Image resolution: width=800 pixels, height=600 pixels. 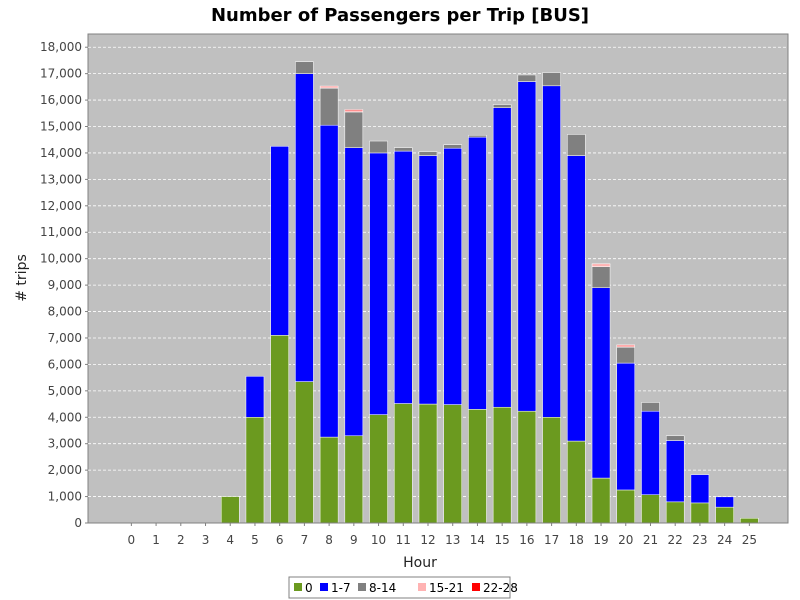 What do you see at coordinates (22, 278) in the screenshot?
I see `y-axis-label: # trips` at bounding box center [22, 278].